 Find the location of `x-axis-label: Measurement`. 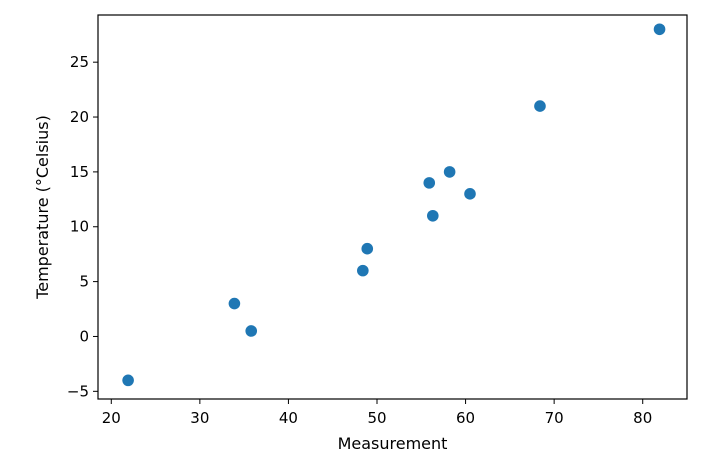

x-axis-label: Measurement is located at coordinates (393, 443).